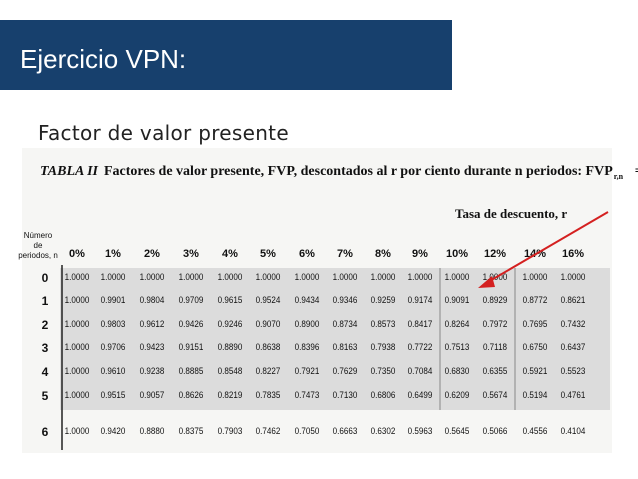  Describe the element at coordinates (152, 347) in the screenshot. I see `cell: 0.9423` at that location.